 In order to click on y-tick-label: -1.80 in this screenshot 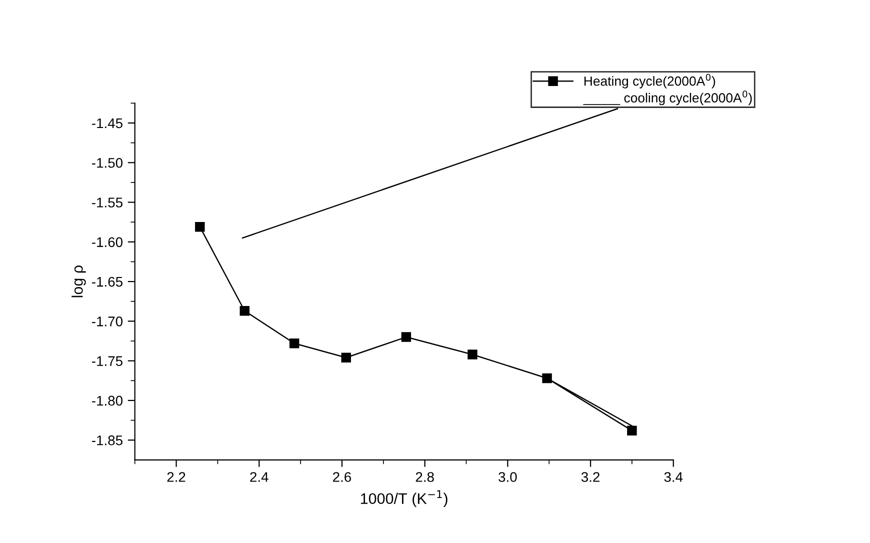, I will do `click(107, 401)`.